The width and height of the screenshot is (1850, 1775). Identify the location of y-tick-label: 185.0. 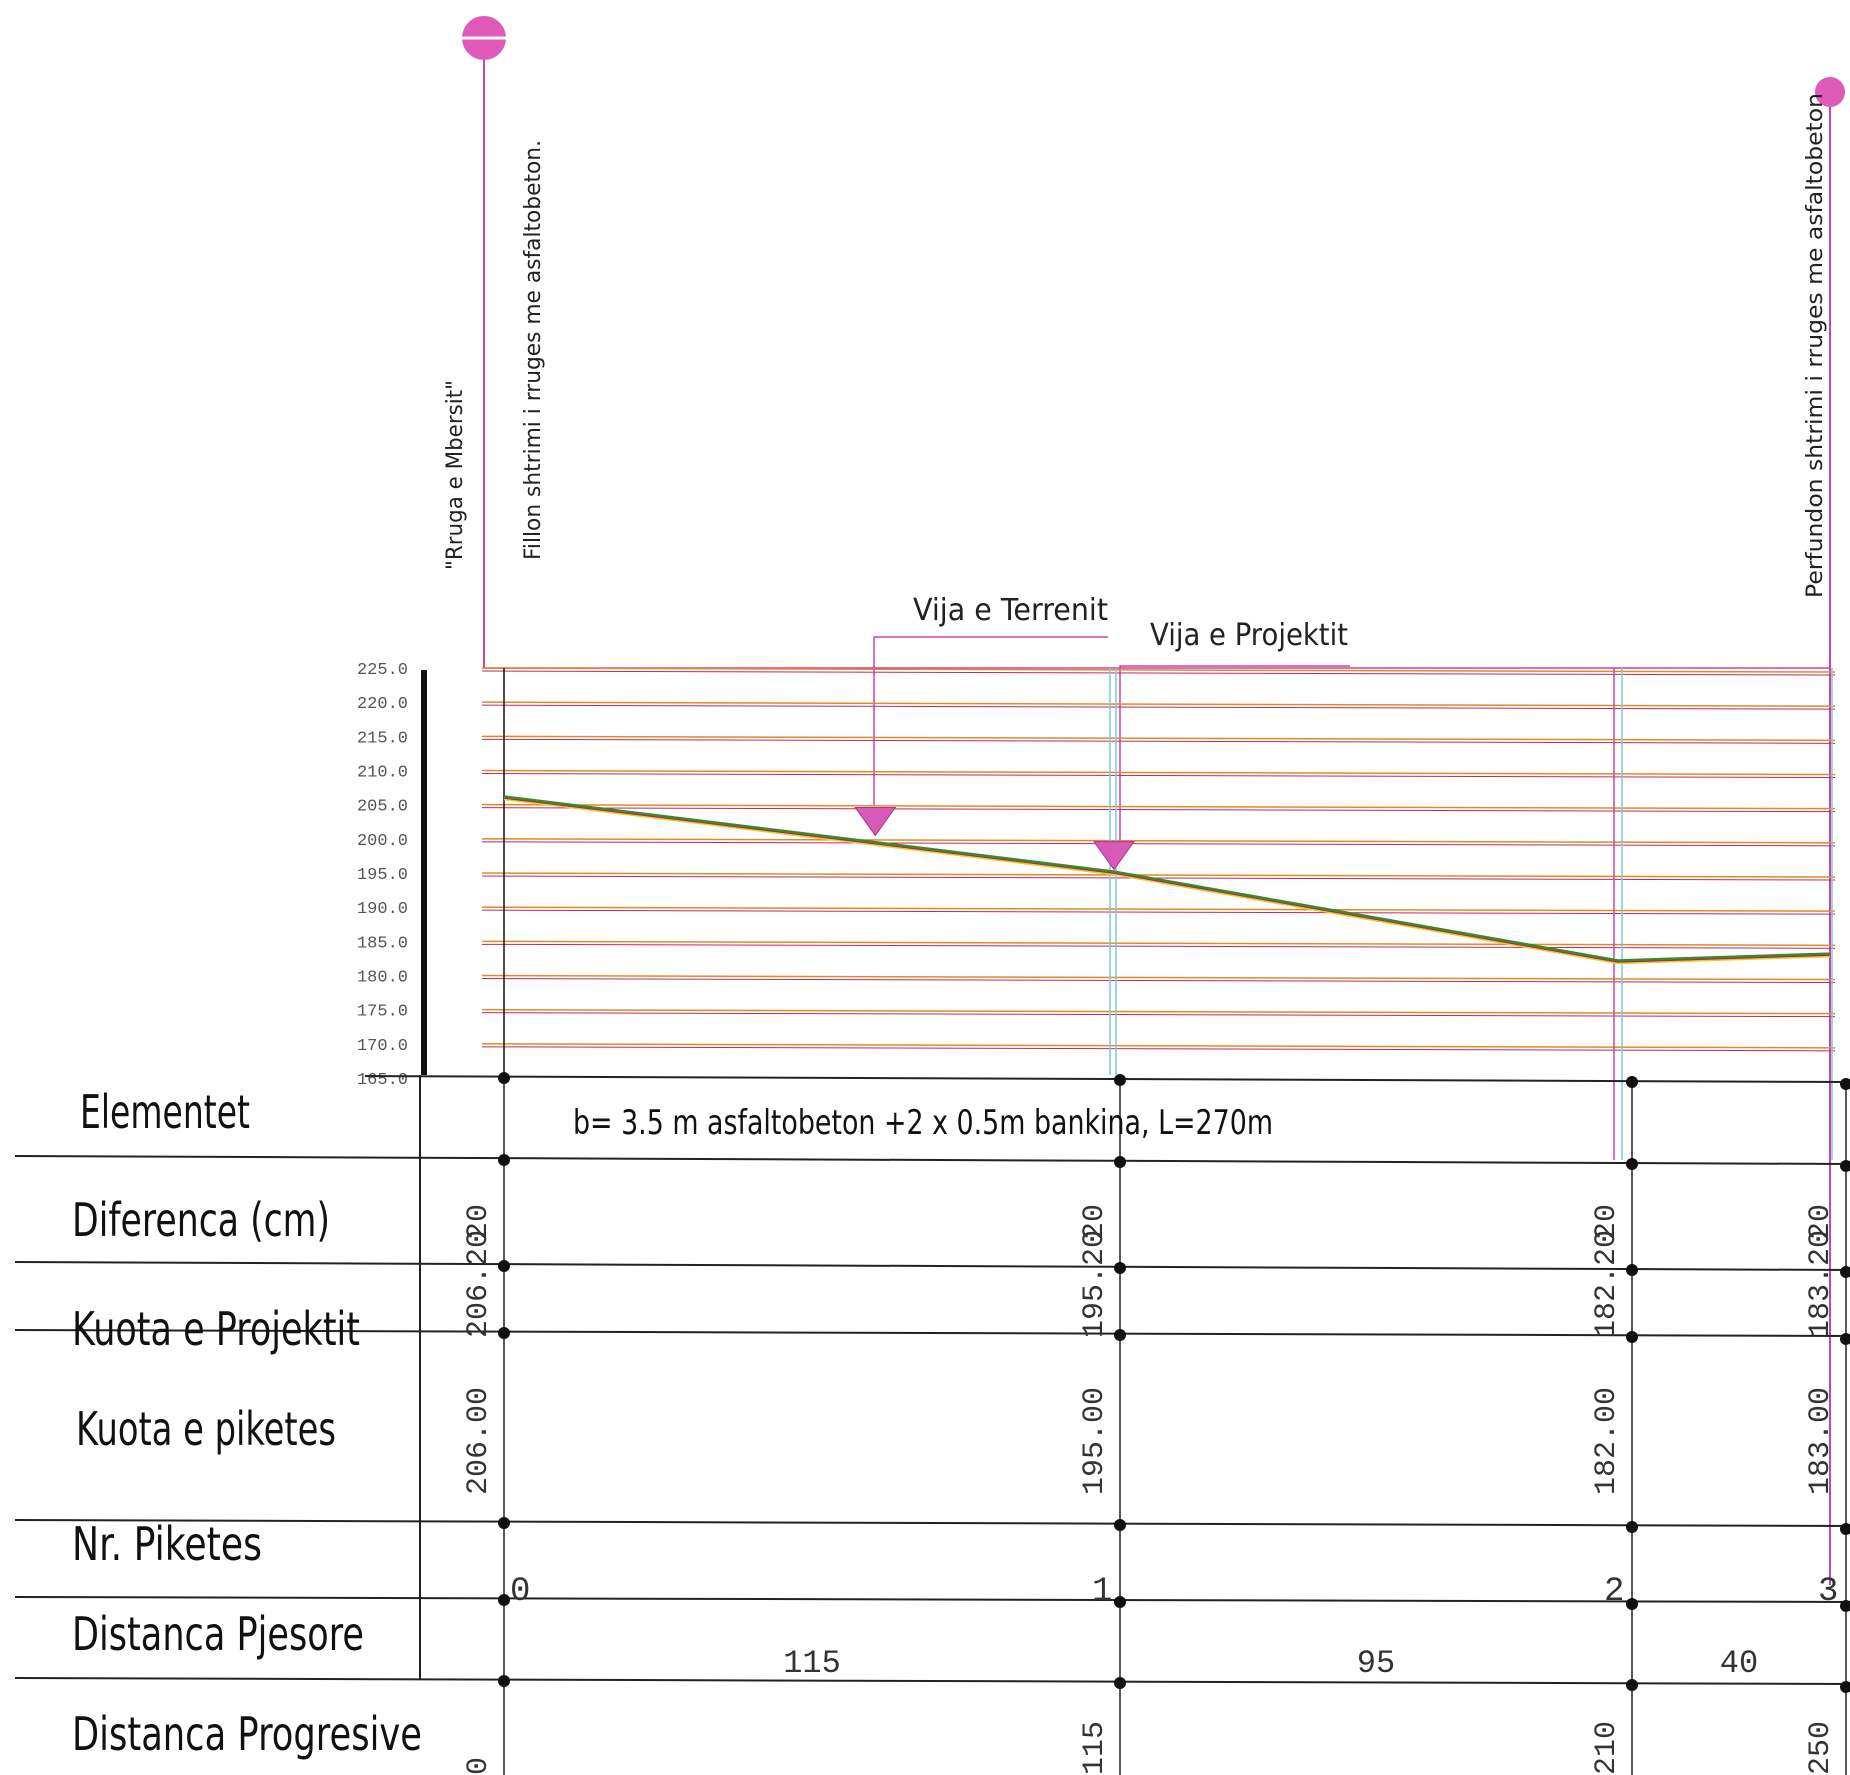
(382, 943).